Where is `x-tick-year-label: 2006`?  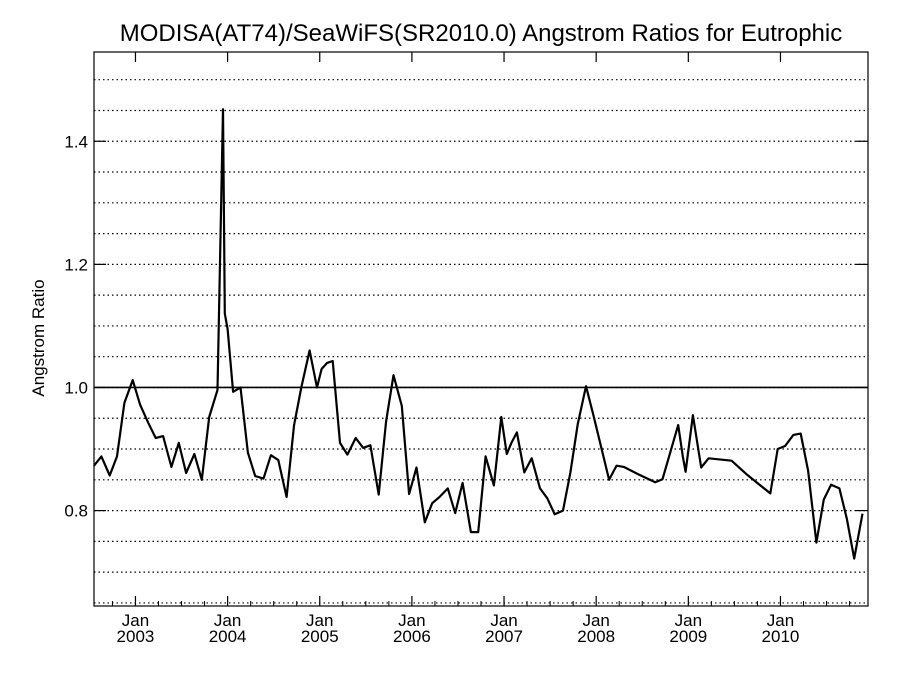 x-tick-year-label: 2006 is located at coordinates (412, 636).